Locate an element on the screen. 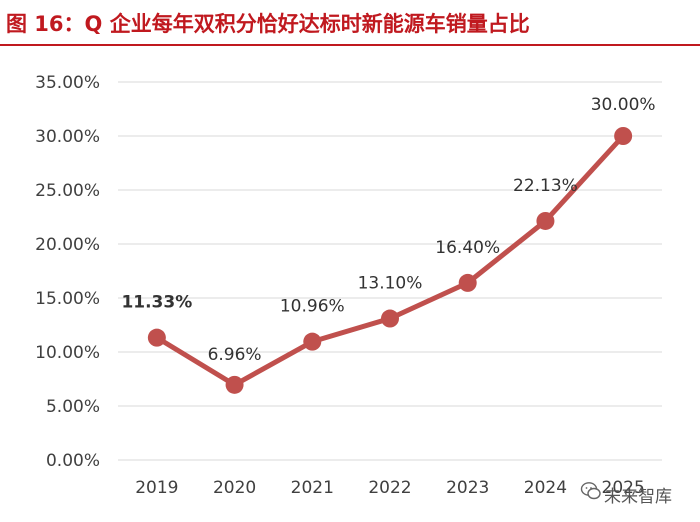 The height and width of the screenshot is (522, 700). watermark-text: 未来智库 is located at coordinates (638, 497).